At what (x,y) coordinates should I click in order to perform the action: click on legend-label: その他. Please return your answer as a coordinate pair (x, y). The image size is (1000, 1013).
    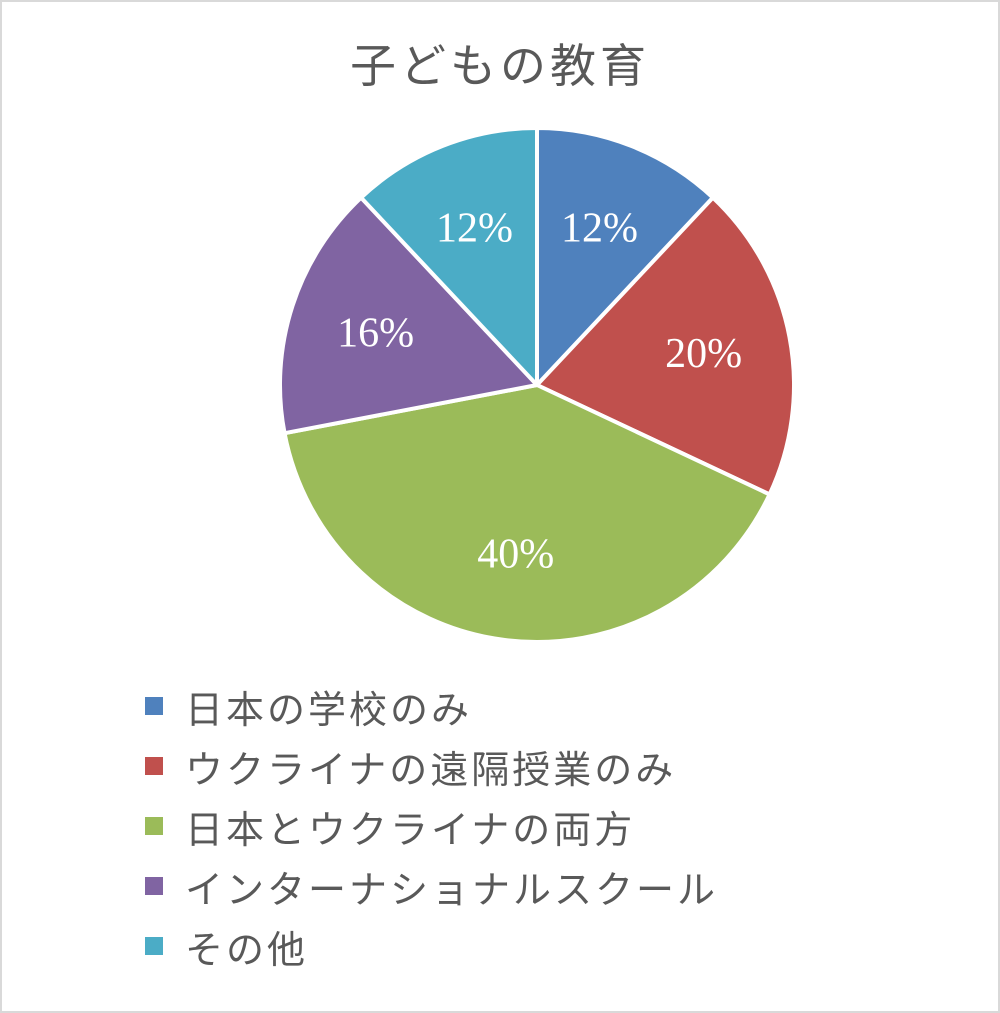
    Looking at the image, I should click on (247, 949).